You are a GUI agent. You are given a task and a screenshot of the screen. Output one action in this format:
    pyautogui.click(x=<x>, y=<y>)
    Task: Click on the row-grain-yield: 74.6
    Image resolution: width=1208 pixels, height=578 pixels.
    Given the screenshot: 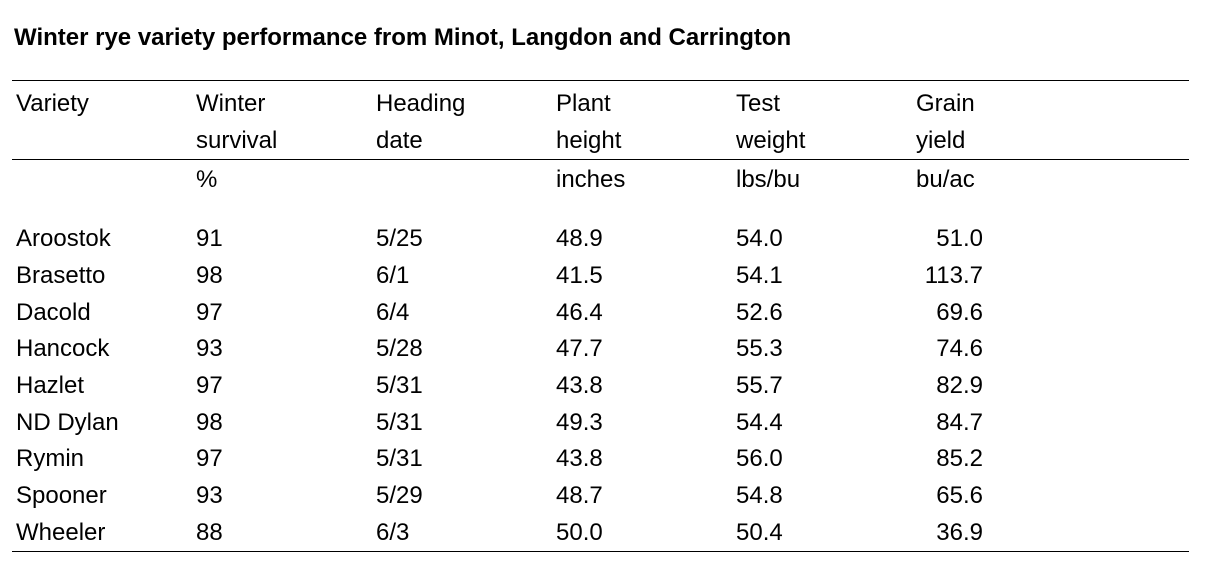 What is the action you would take?
    pyautogui.click(x=959, y=348)
    